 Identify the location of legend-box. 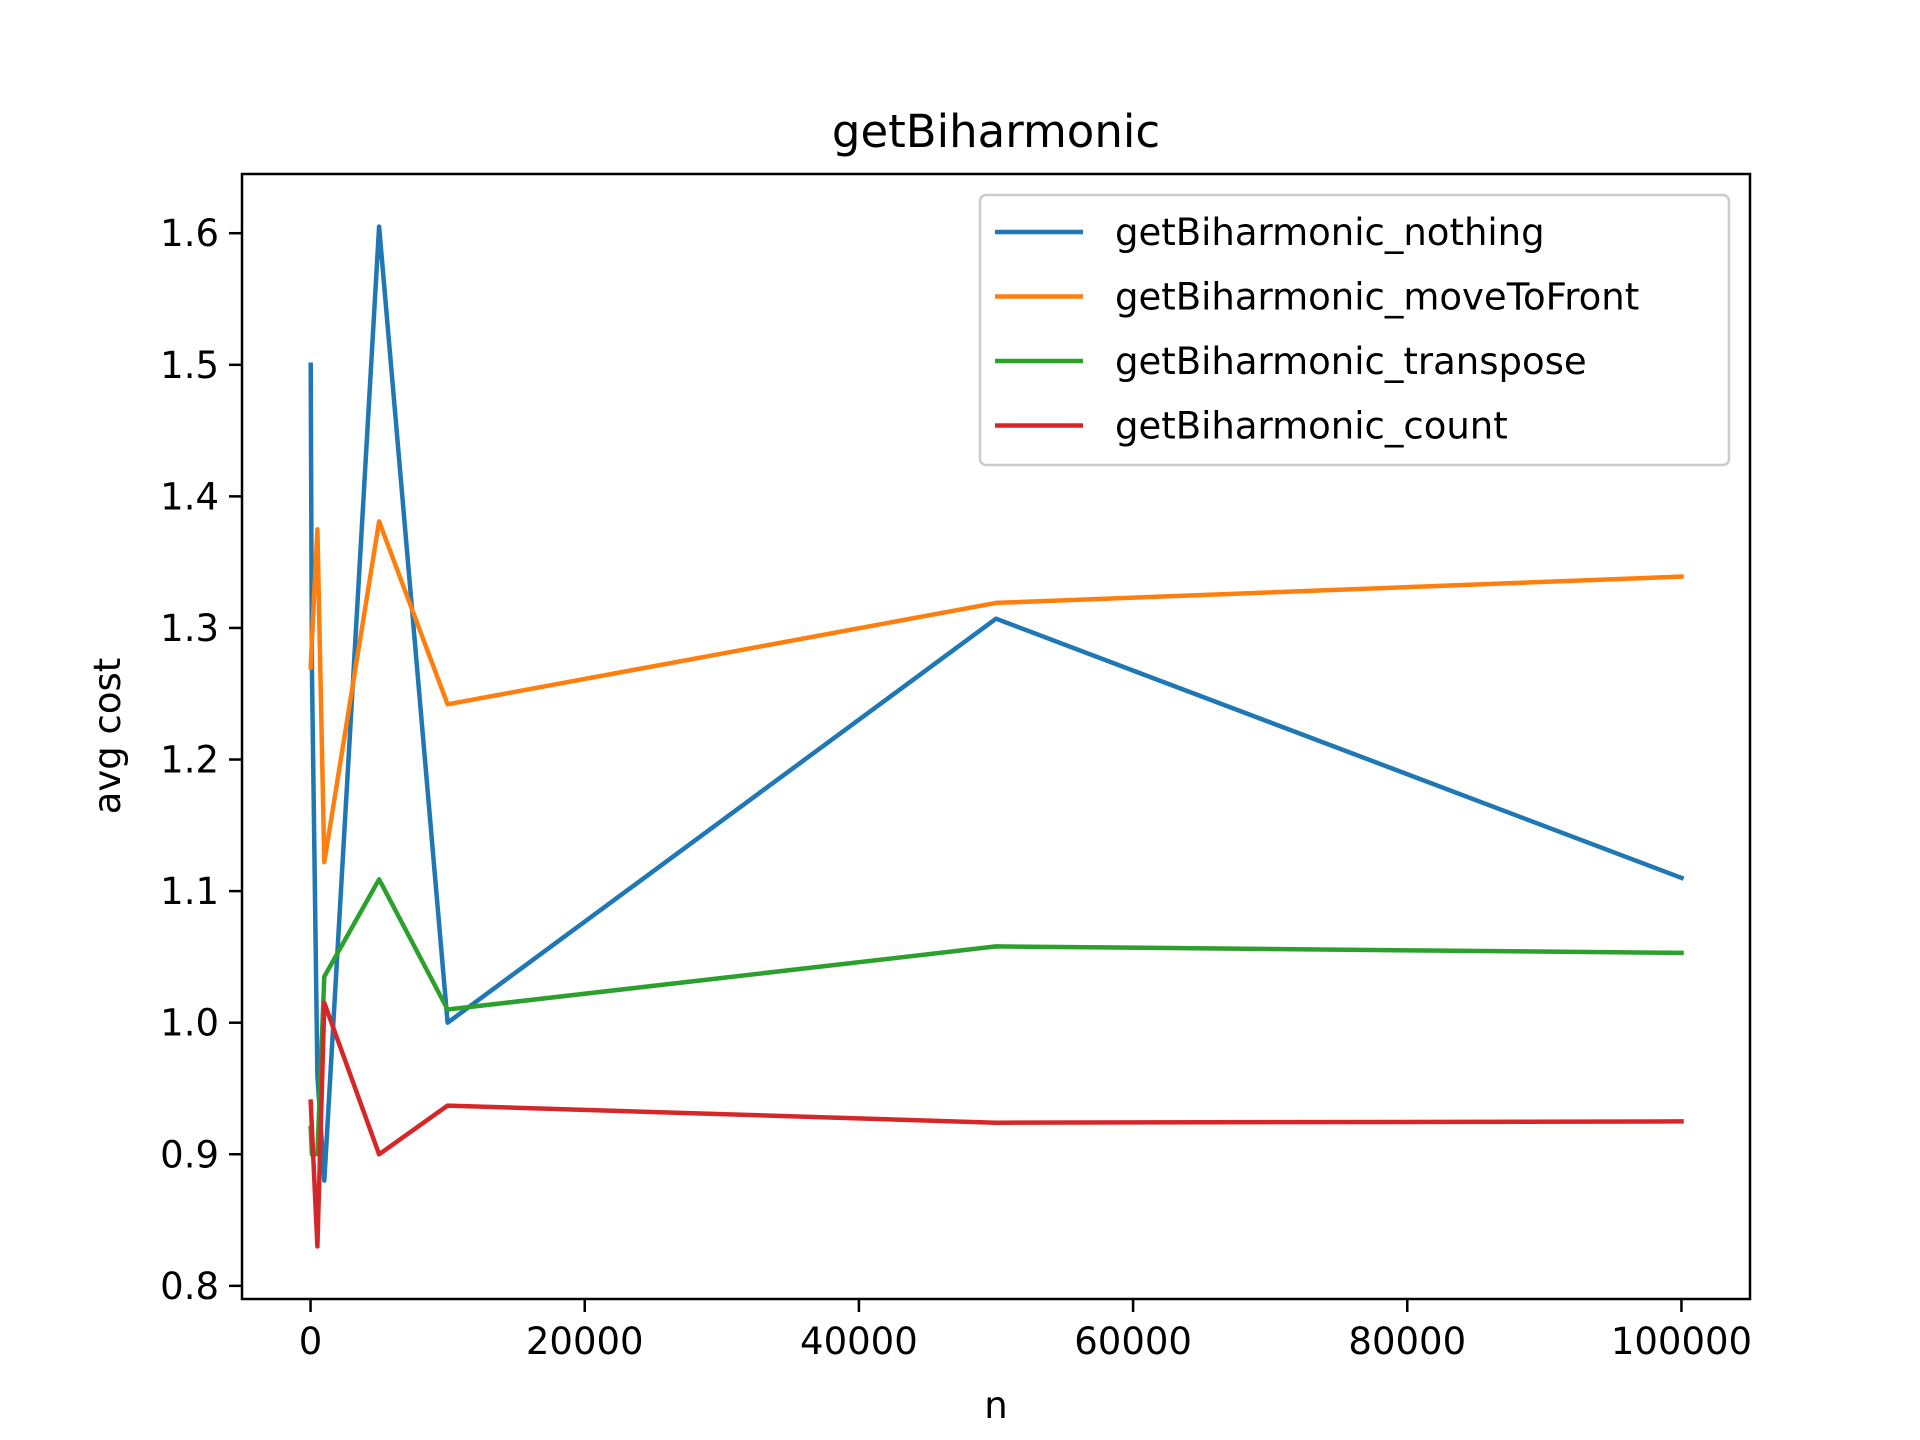
(1354, 330).